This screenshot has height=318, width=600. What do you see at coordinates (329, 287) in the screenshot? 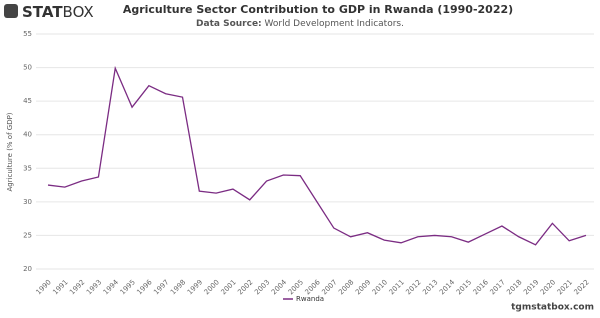
I see `x-tick-label: 2007` at bounding box center [329, 287].